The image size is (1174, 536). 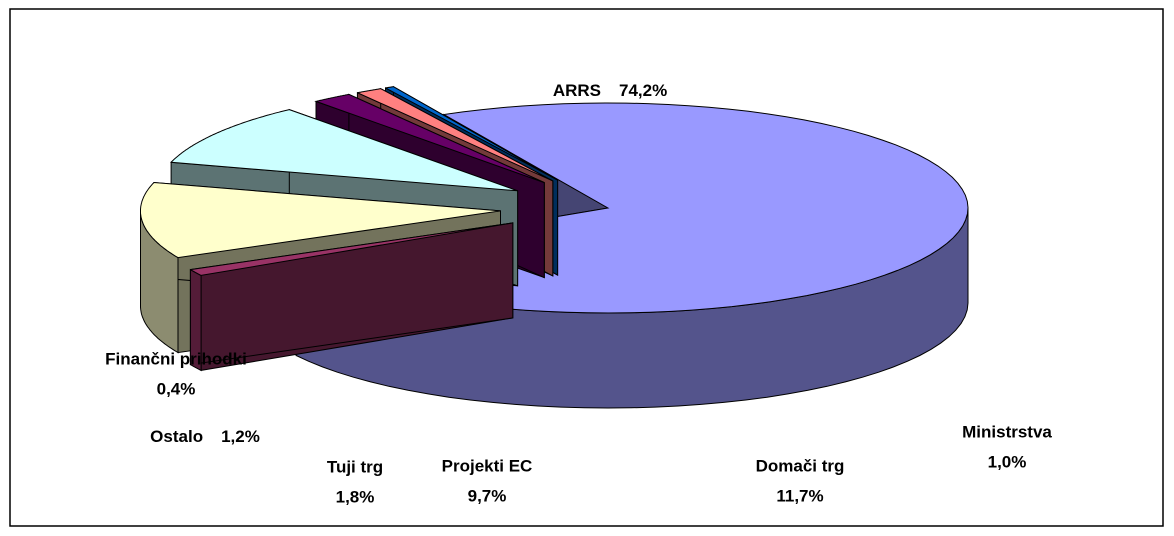 What do you see at coordinates (643, 90) in the screenshot?
I see `value-label: 74,2%` at bounding box center [643, 90].